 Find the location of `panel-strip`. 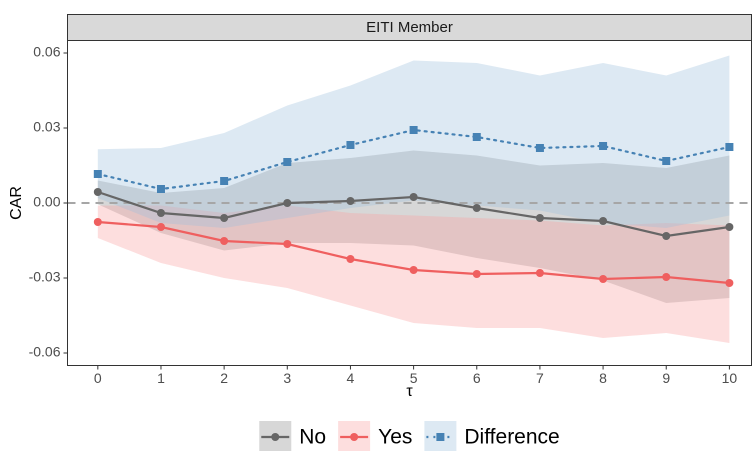

panel-strip is located at coordinates (409, 27).